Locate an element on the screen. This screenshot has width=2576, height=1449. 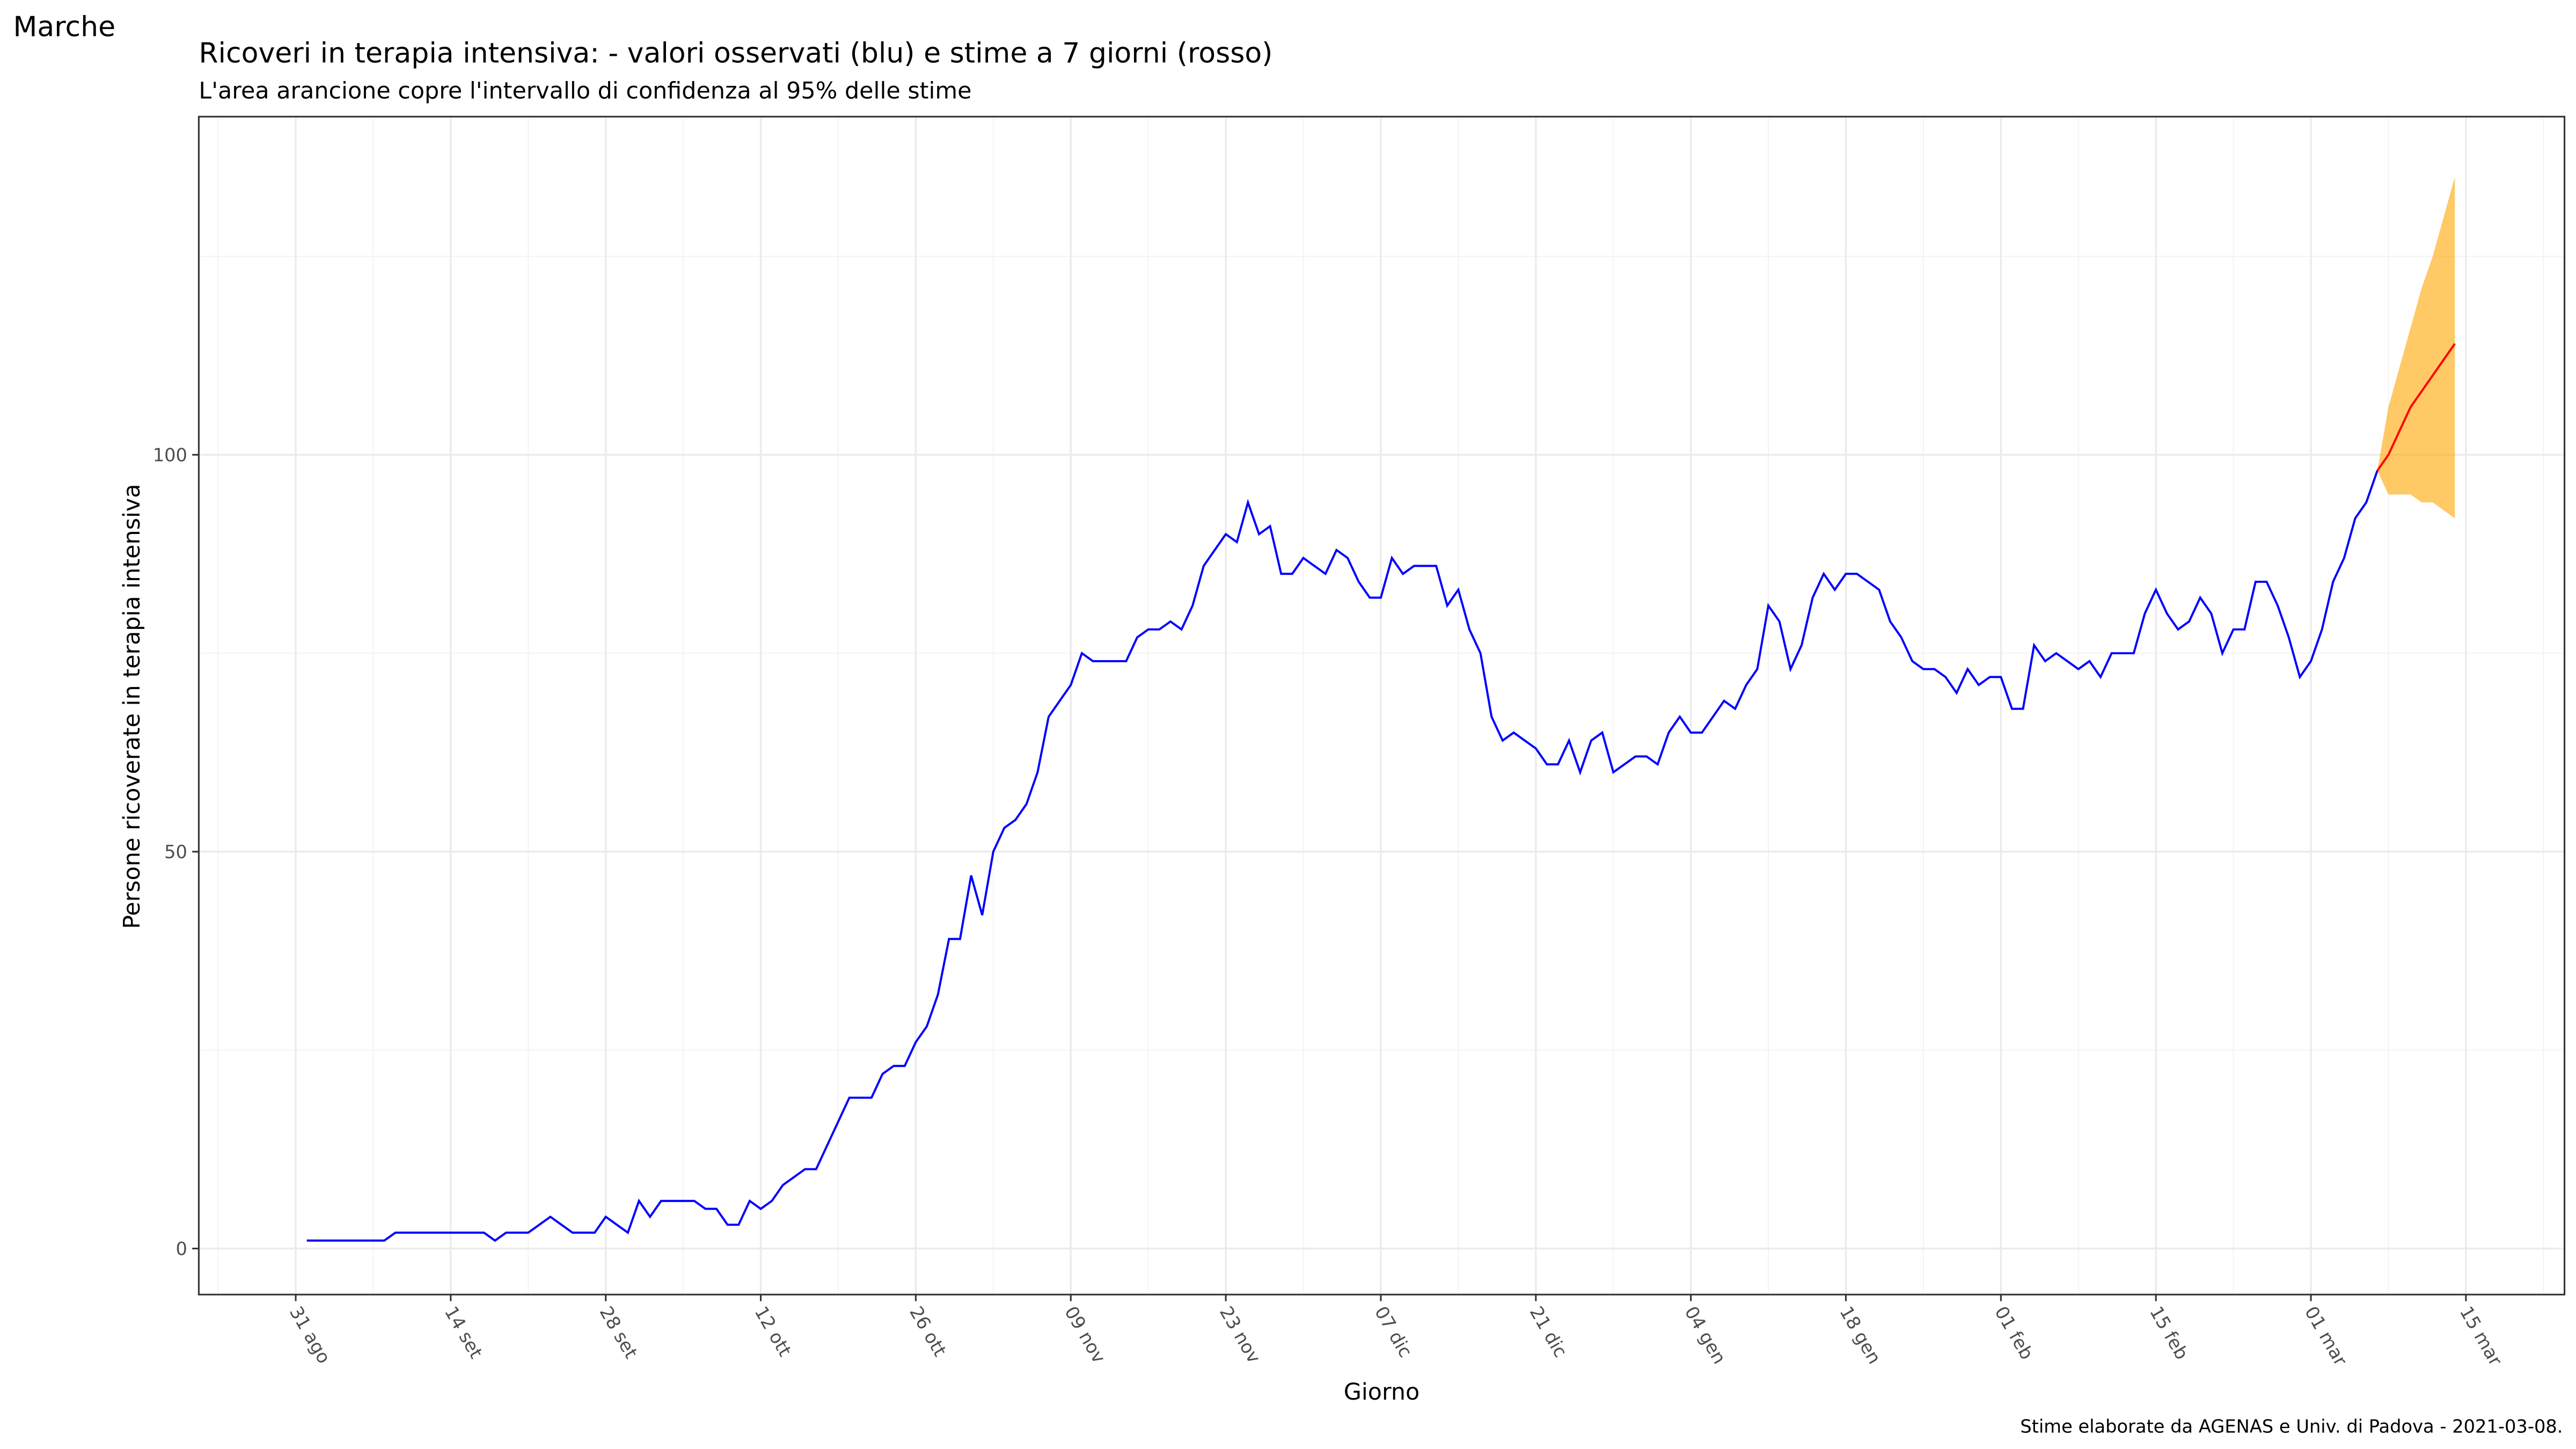
y-tick-label: 50 is located at coordinates (175, 851).